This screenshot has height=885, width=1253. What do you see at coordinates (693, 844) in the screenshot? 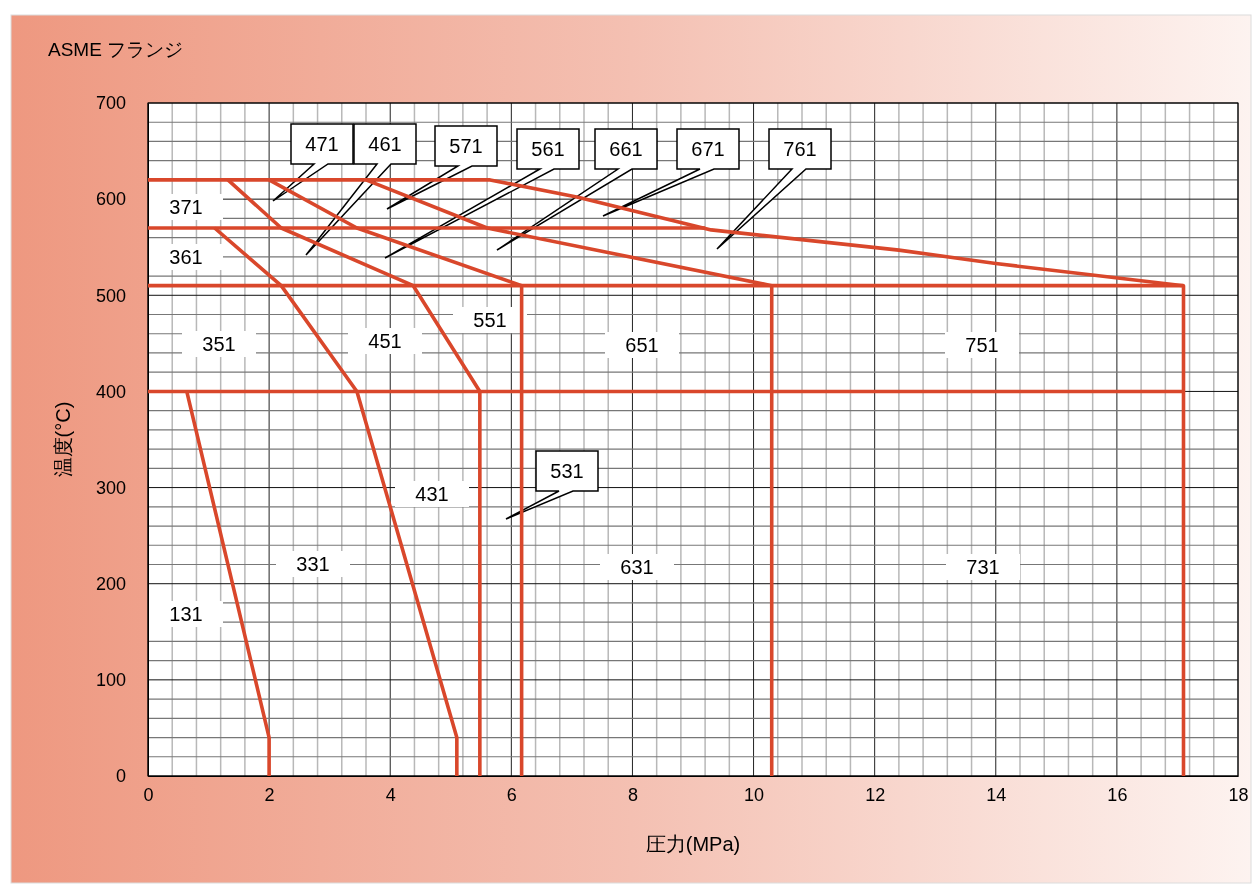
I see `x-axis-title: 圧力(MPa)` at bounding box center [693, 844].